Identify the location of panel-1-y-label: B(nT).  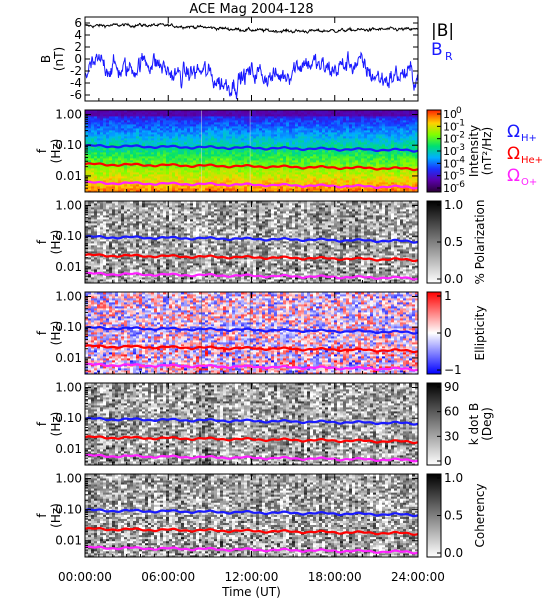
(52, 59).